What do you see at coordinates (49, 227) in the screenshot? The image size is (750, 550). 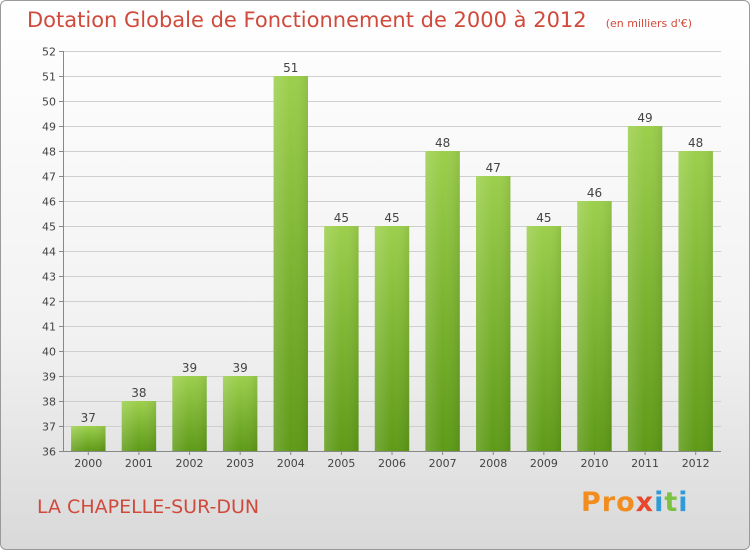 I see `y-tick-label: 45` at bounding box center [49, 227].